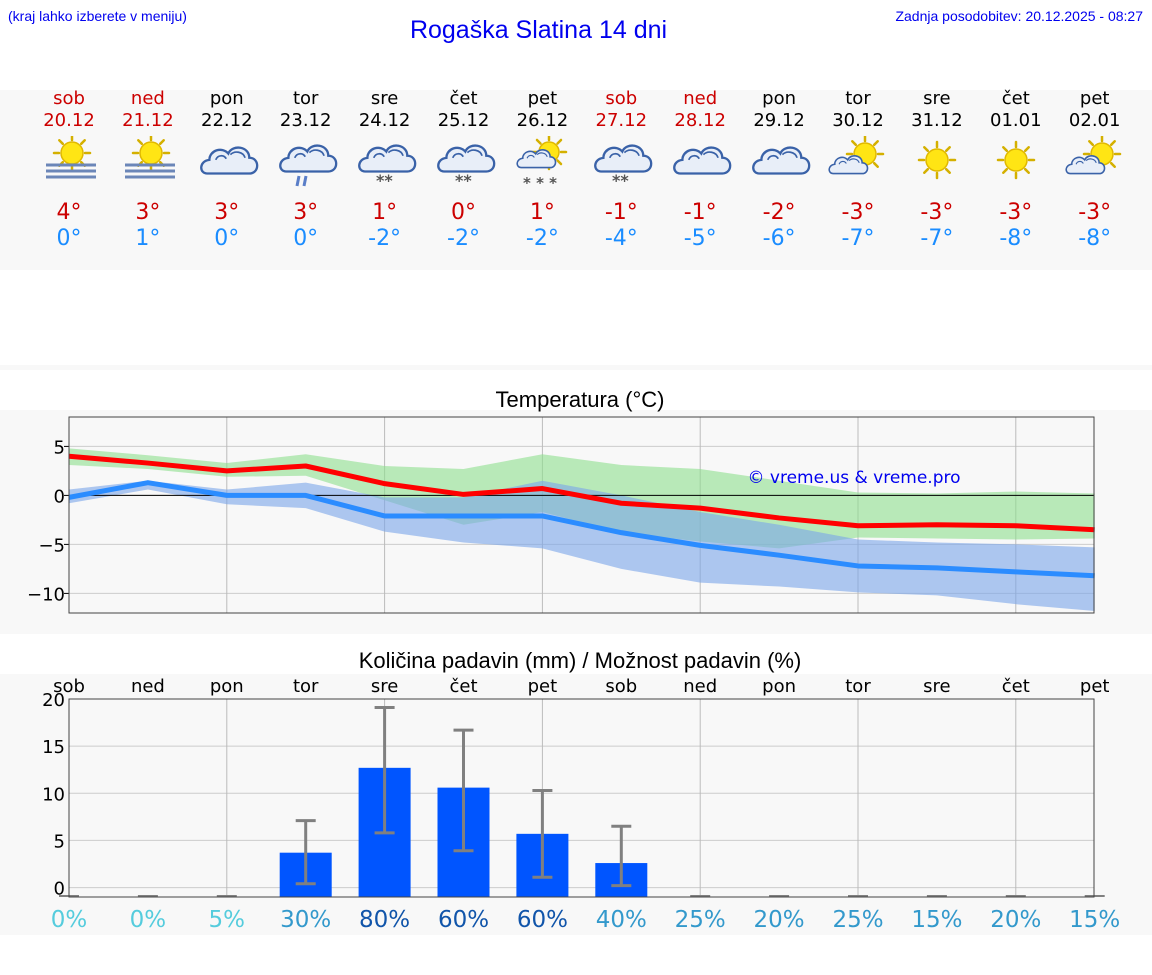 Image resolution: width=1152 pixels, height=975 pixels. I want to click on day-date: 28.12, so click(700, 120).